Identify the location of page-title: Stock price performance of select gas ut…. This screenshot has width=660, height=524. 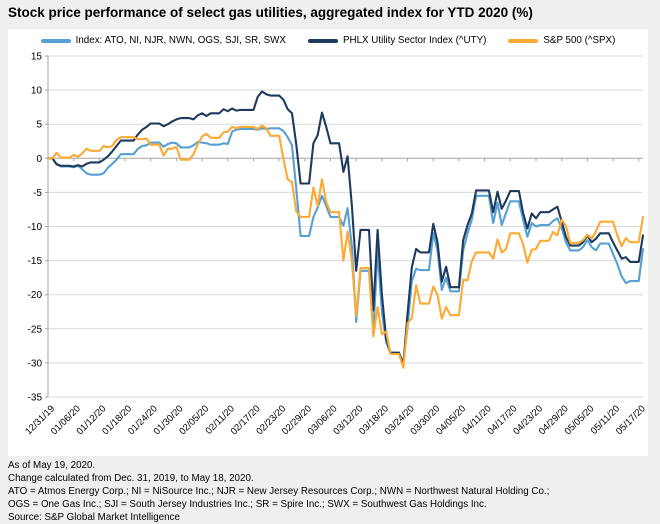
(270, 12).